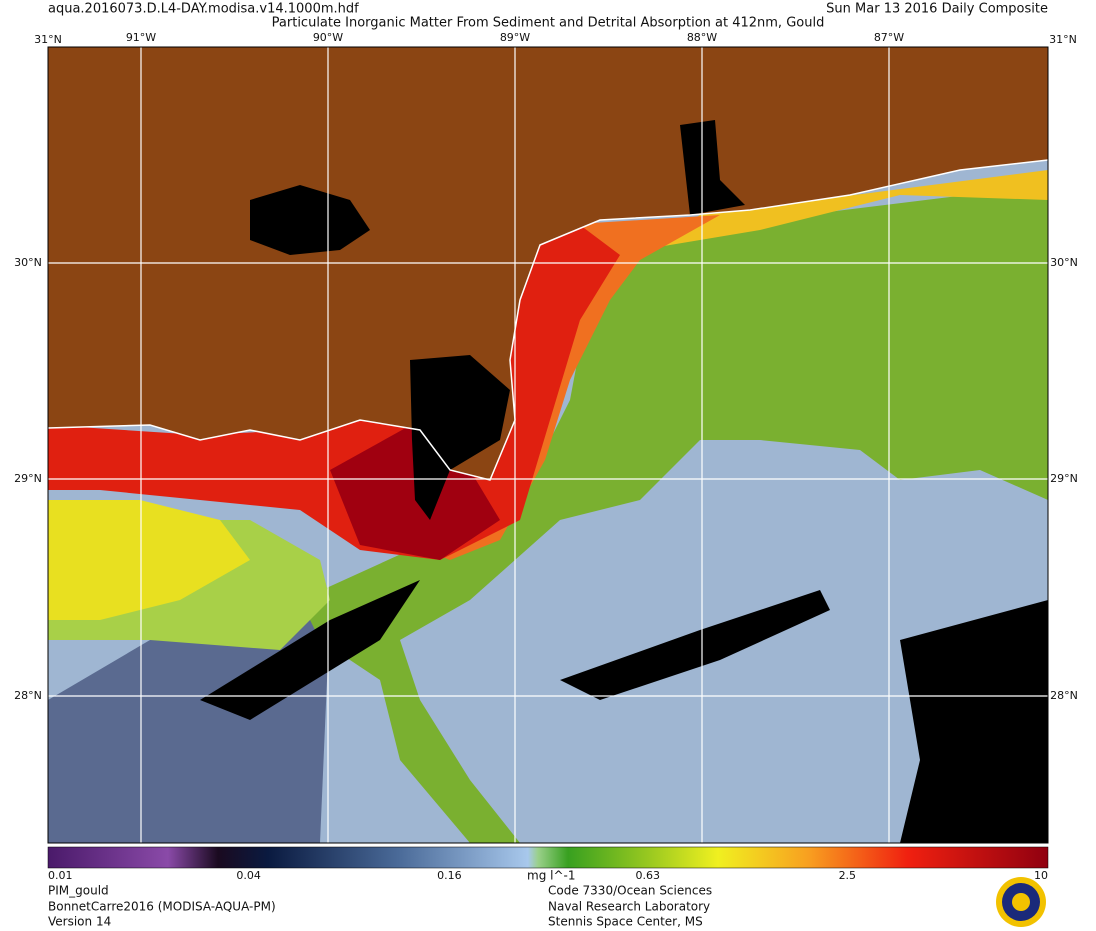 The width and height of the screenshot is (1096, 931). Describe the element at coordinates (937, 9) in the screenshot. I see `date: Sun Mar 13 2016 Daily Composite` at that location.